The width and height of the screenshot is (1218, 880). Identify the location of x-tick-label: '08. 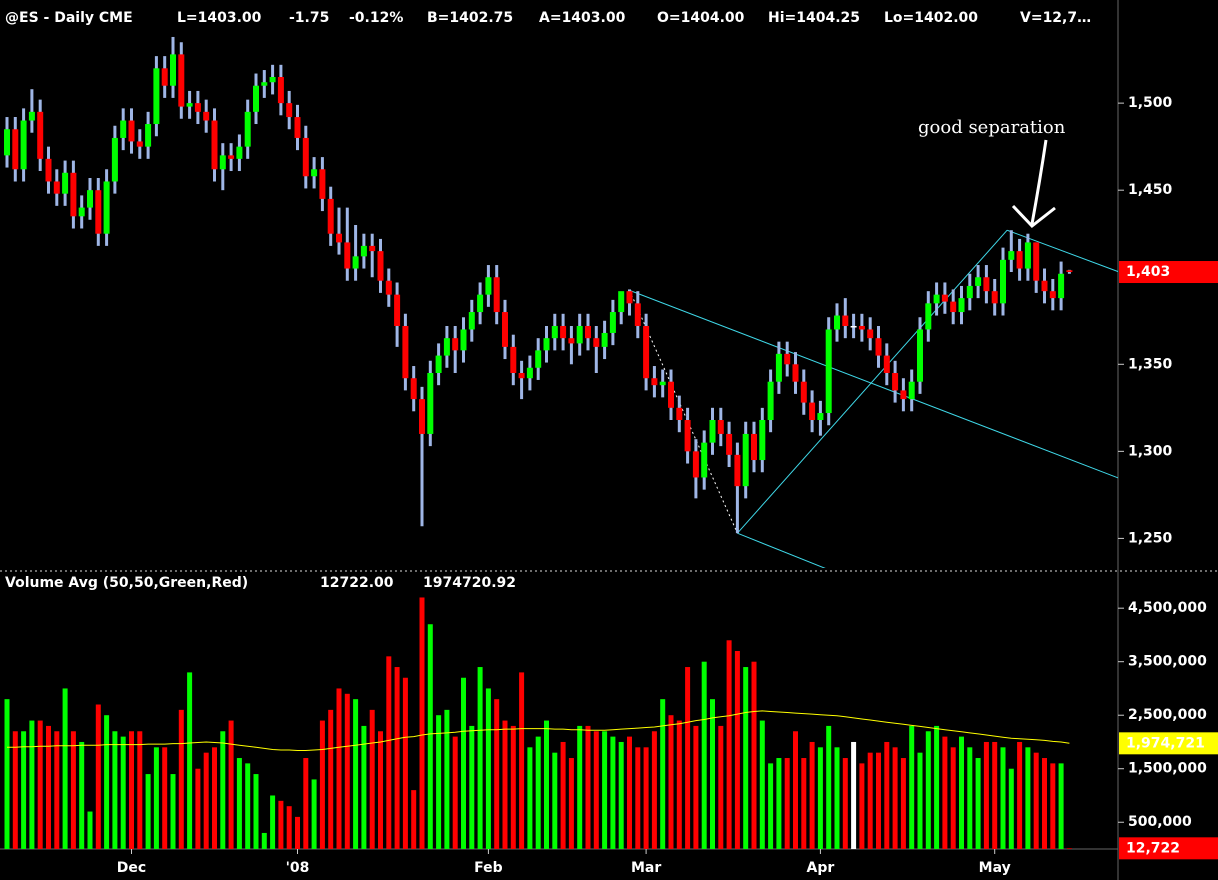
(298, 868).